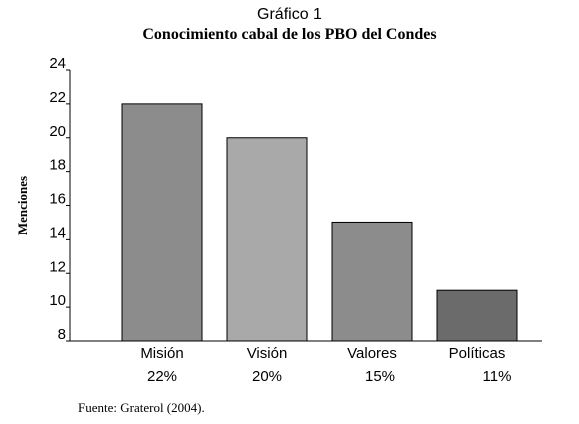  Describe the element at coordinates (267, 376) in the screenshot. I see `percent-label: 20%` at that location.